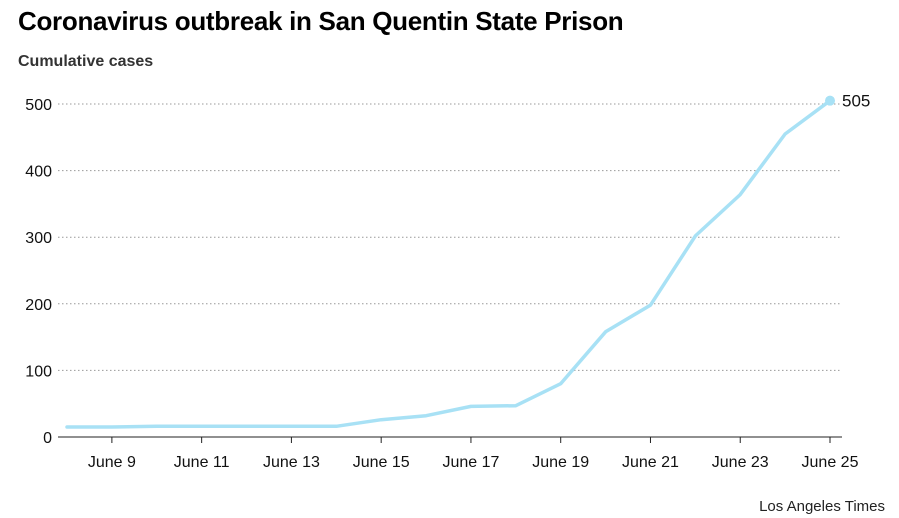  Describe the element at coordinates (47, 438) in the screenshot. I see `y-tick-label: 0` at that location.